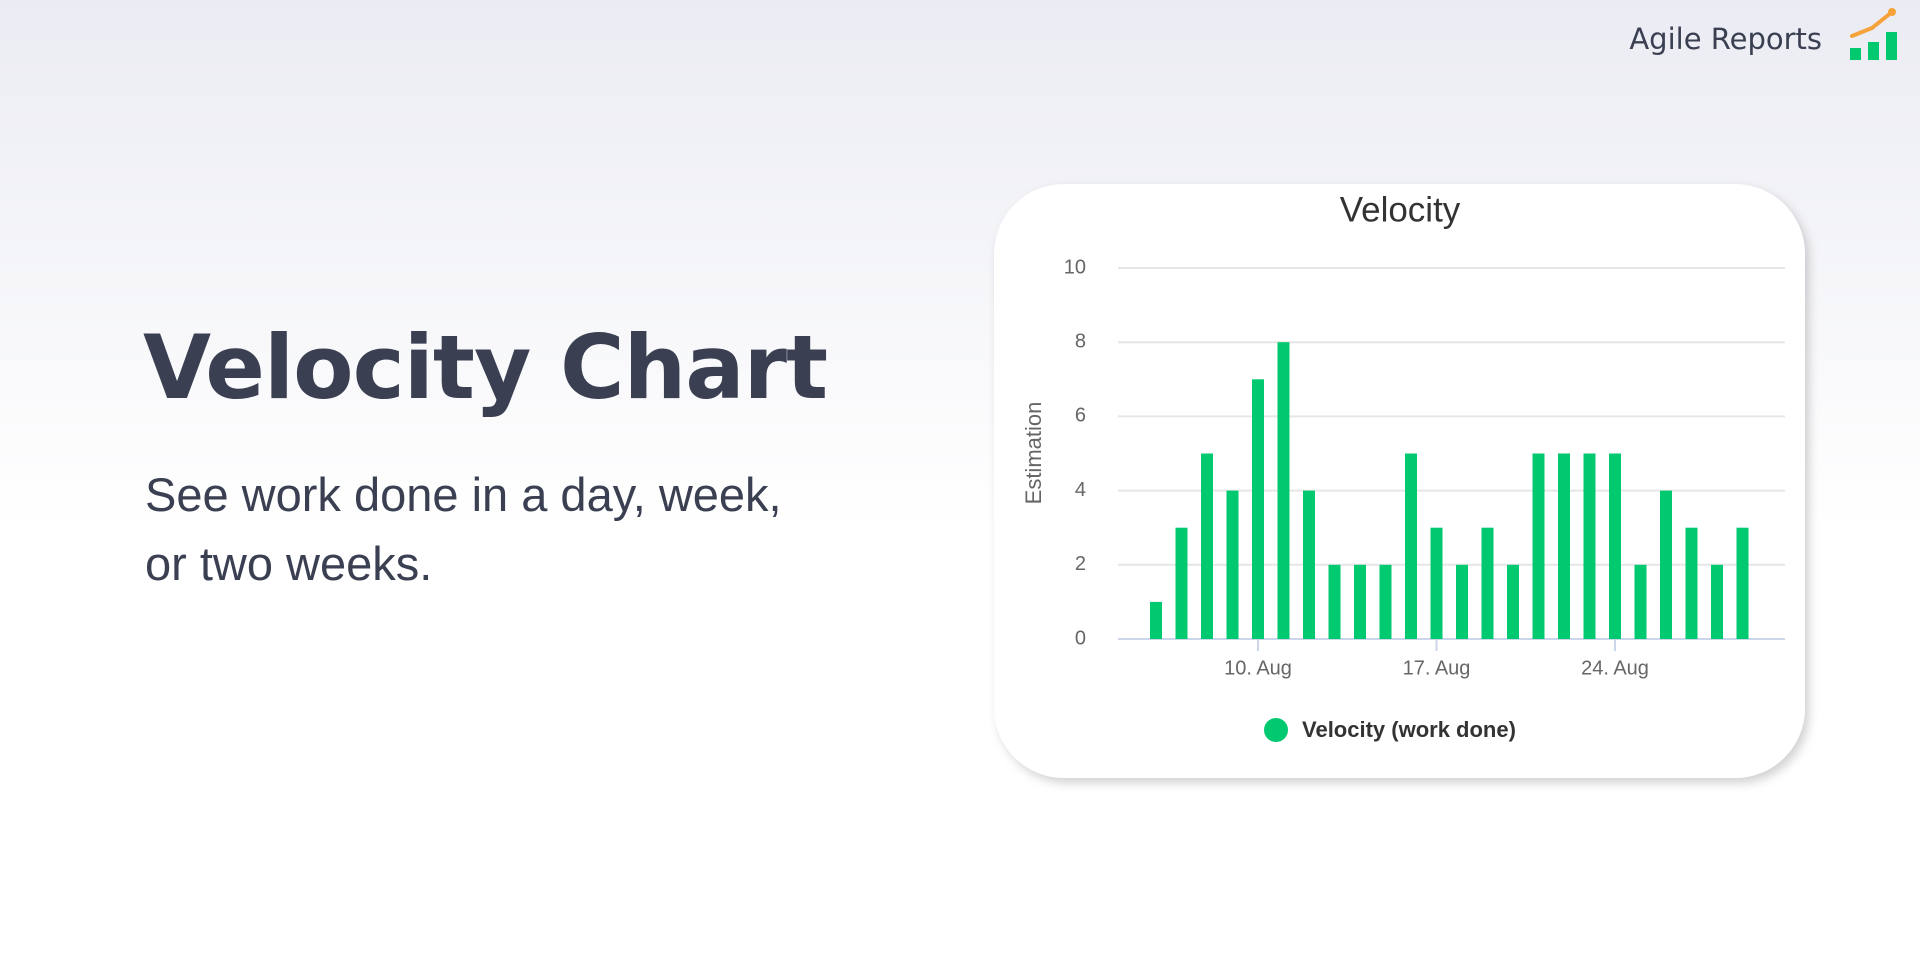 The height and width of the screenshot is (960, 1920). Describe the element at coordinates (1873, 34) in the screenshot. I see `logo` at that location.